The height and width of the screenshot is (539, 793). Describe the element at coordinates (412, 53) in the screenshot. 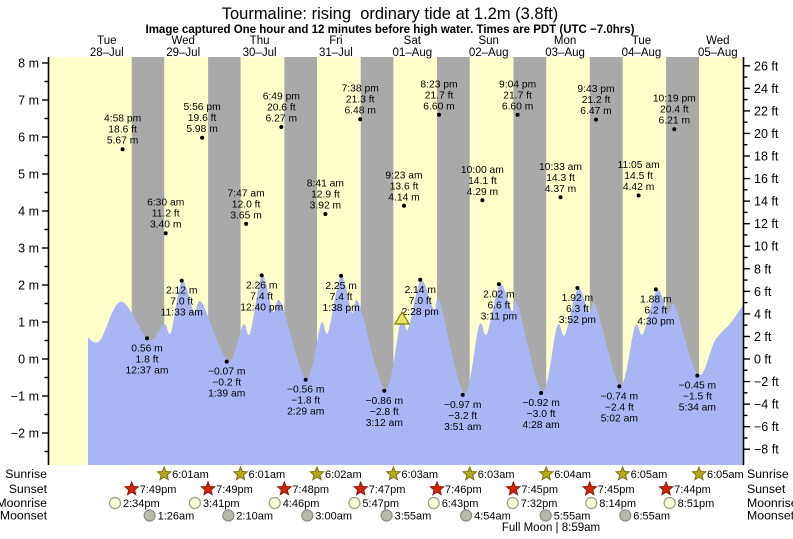

I see `day-date-label: 01–Aug` at that location.